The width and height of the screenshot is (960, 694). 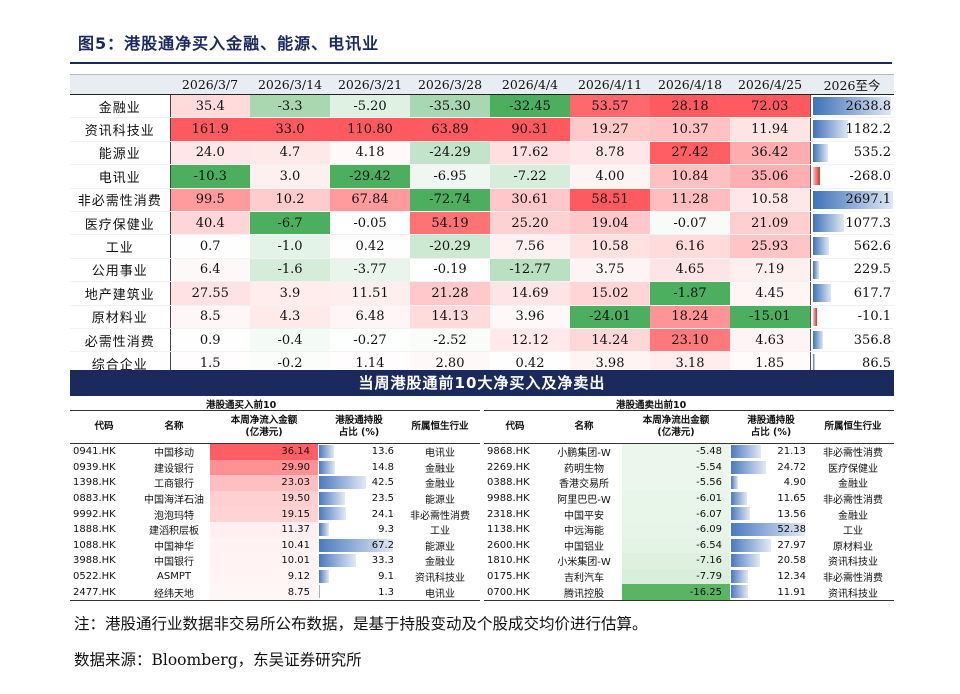 I want to click on stock-code: 0883.HK, so click(x=94, y=499).